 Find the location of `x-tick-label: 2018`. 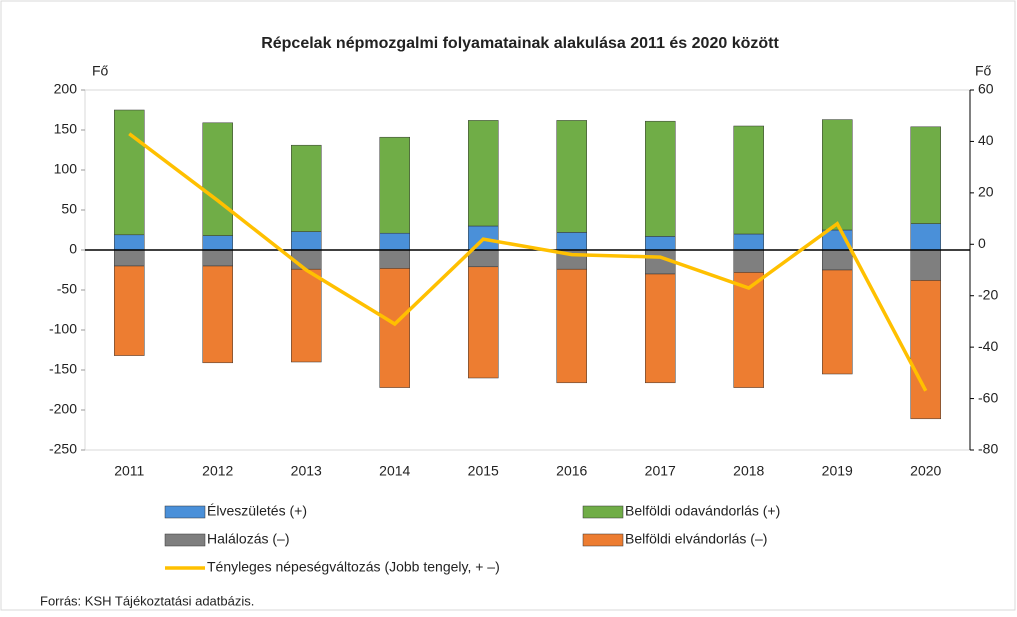

x-tick-label: 2018 is located at coordinates (748, 471).